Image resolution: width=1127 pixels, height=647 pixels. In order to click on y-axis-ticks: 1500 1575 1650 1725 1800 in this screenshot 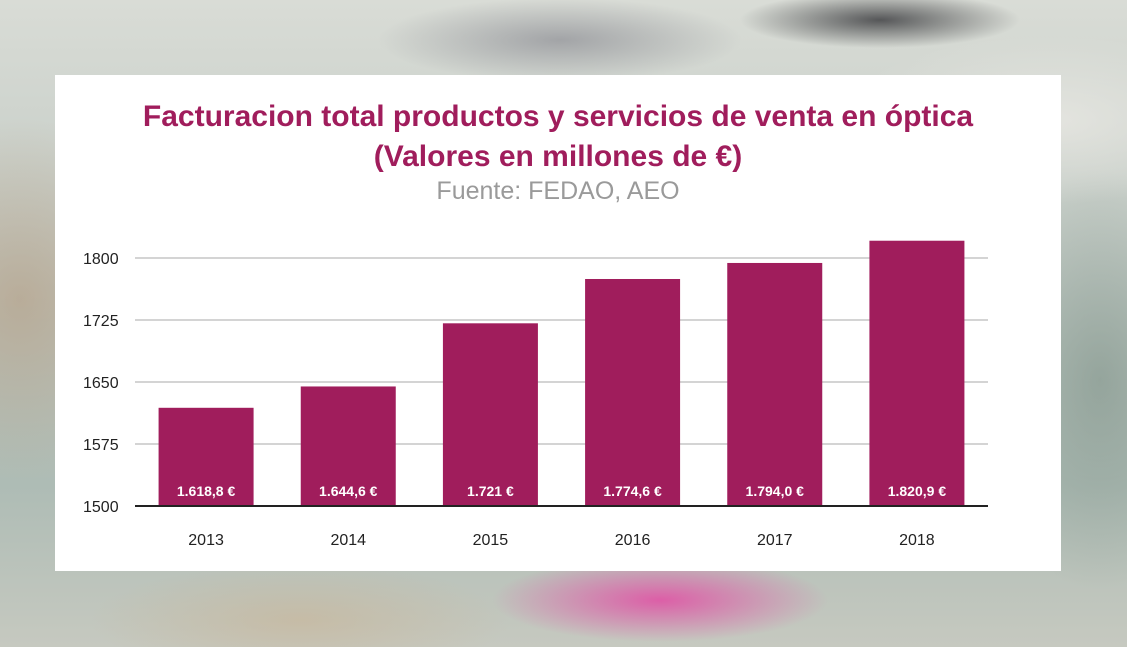, I will do `click(101, 383)`.